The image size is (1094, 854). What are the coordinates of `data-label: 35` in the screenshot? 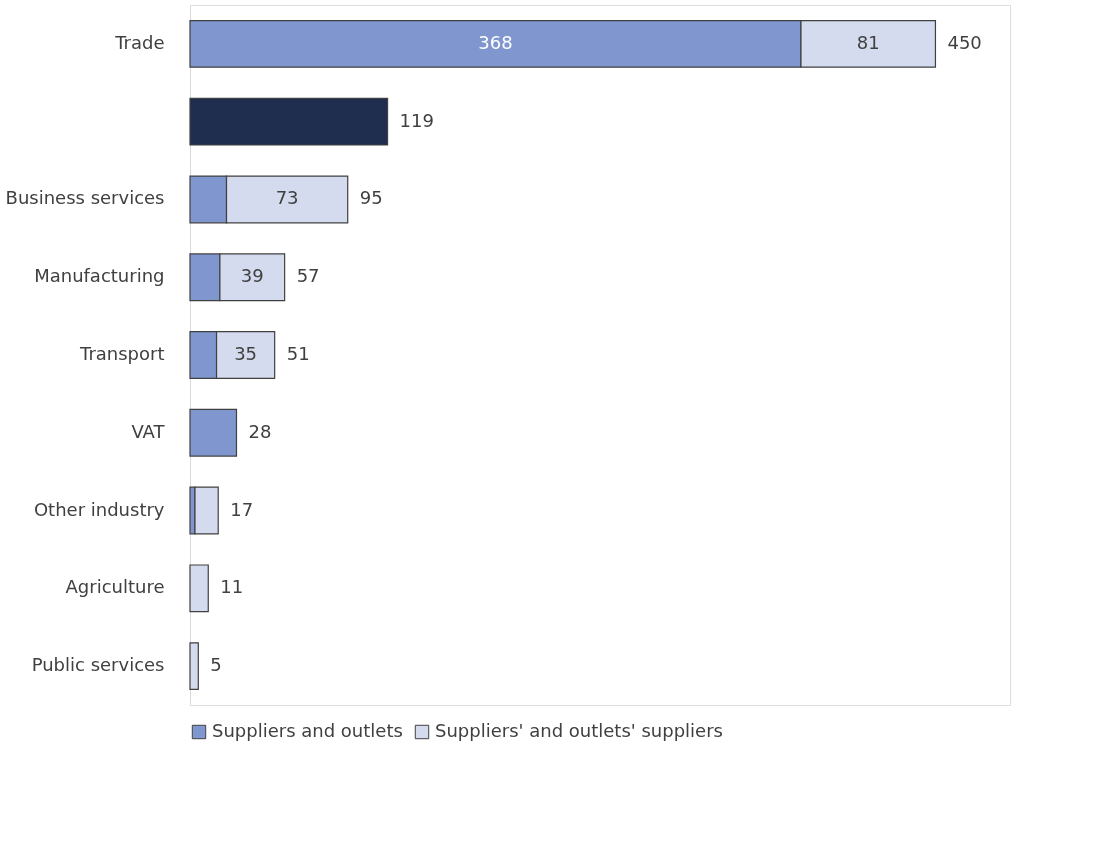 It's located at (246, 353).